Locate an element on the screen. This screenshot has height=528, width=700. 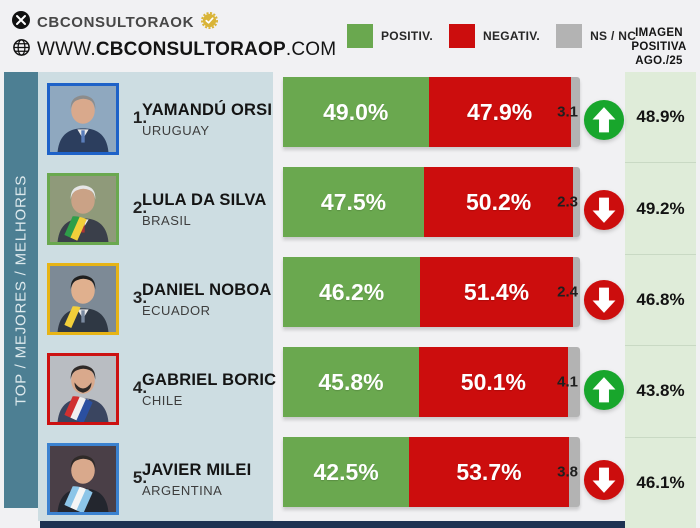
imagen-header-line1: IMAGEN is located at coordinates (659, 33).